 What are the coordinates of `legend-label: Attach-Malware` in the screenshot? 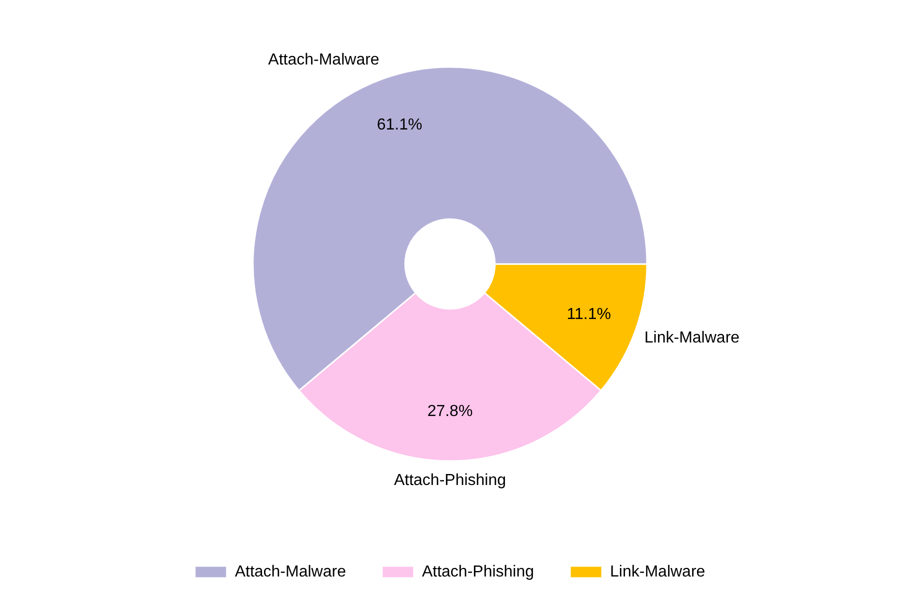 It's located at (290, 571).